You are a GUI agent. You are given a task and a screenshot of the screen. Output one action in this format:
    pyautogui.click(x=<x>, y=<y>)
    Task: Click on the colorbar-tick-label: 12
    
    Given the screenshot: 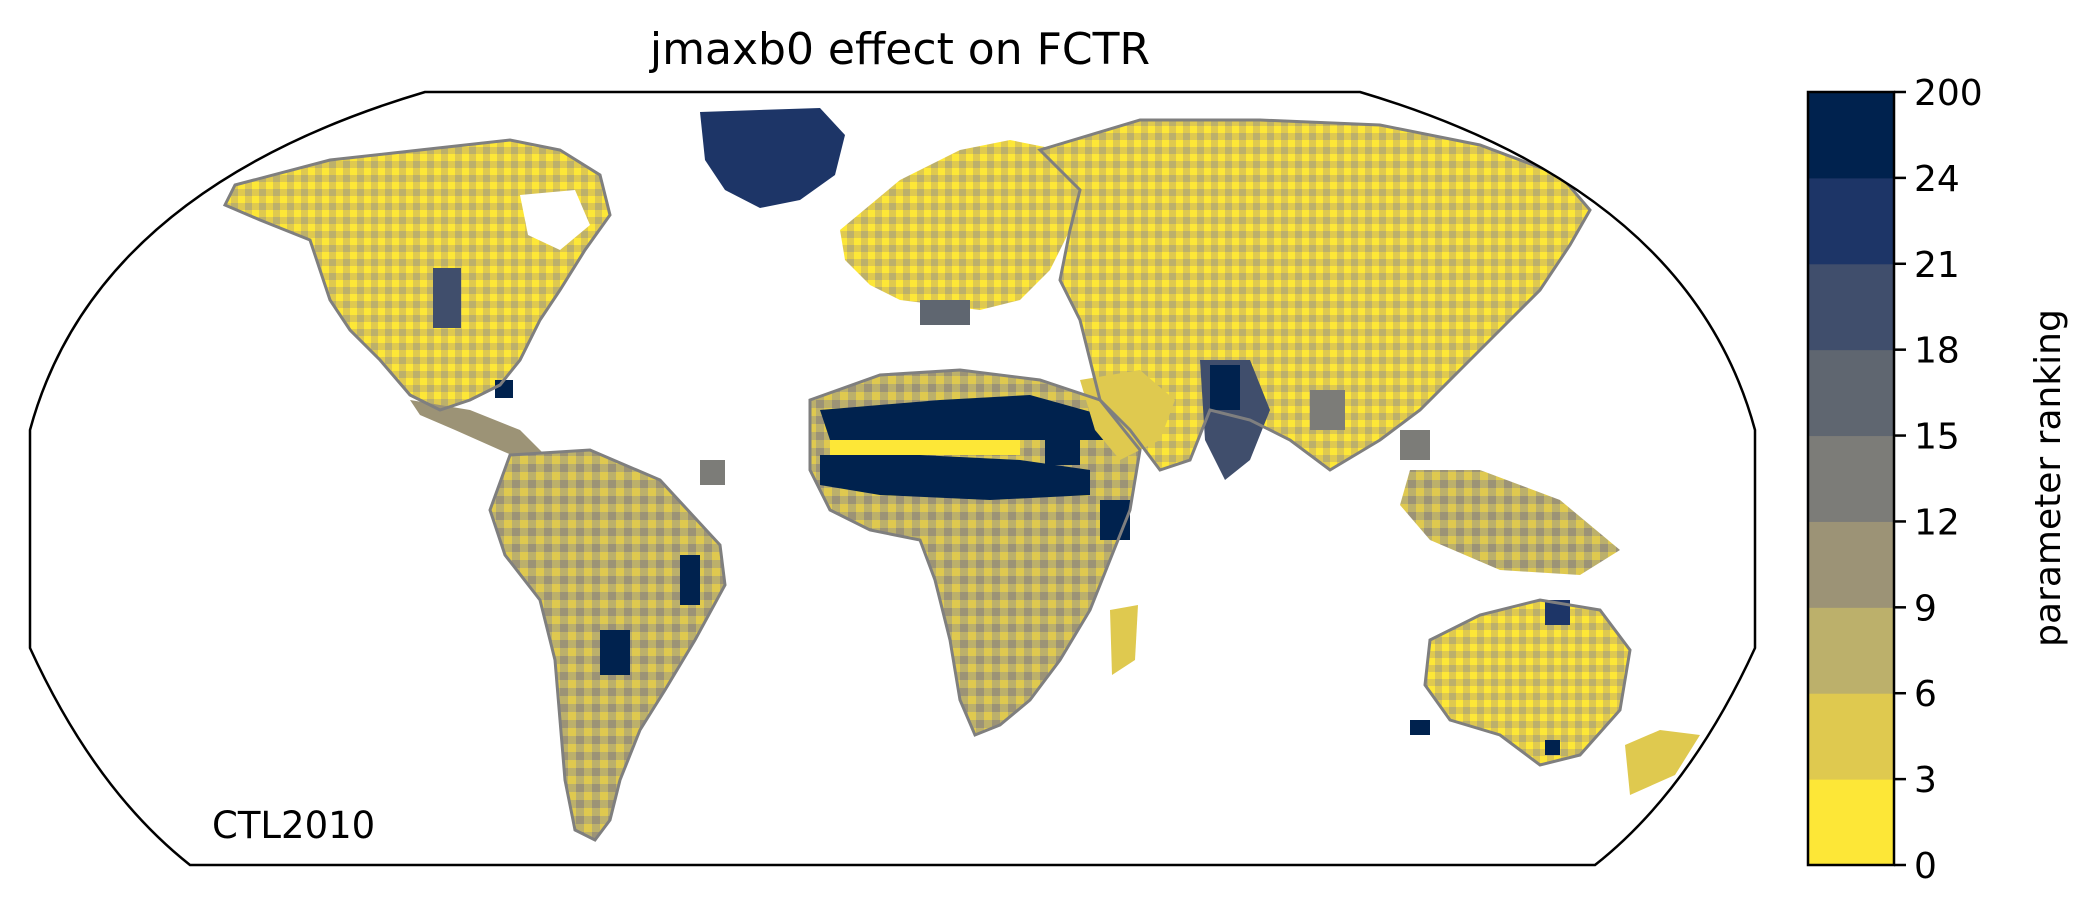 What is the action you would take?
    pyautogui.click(x=1937, y=522)
    